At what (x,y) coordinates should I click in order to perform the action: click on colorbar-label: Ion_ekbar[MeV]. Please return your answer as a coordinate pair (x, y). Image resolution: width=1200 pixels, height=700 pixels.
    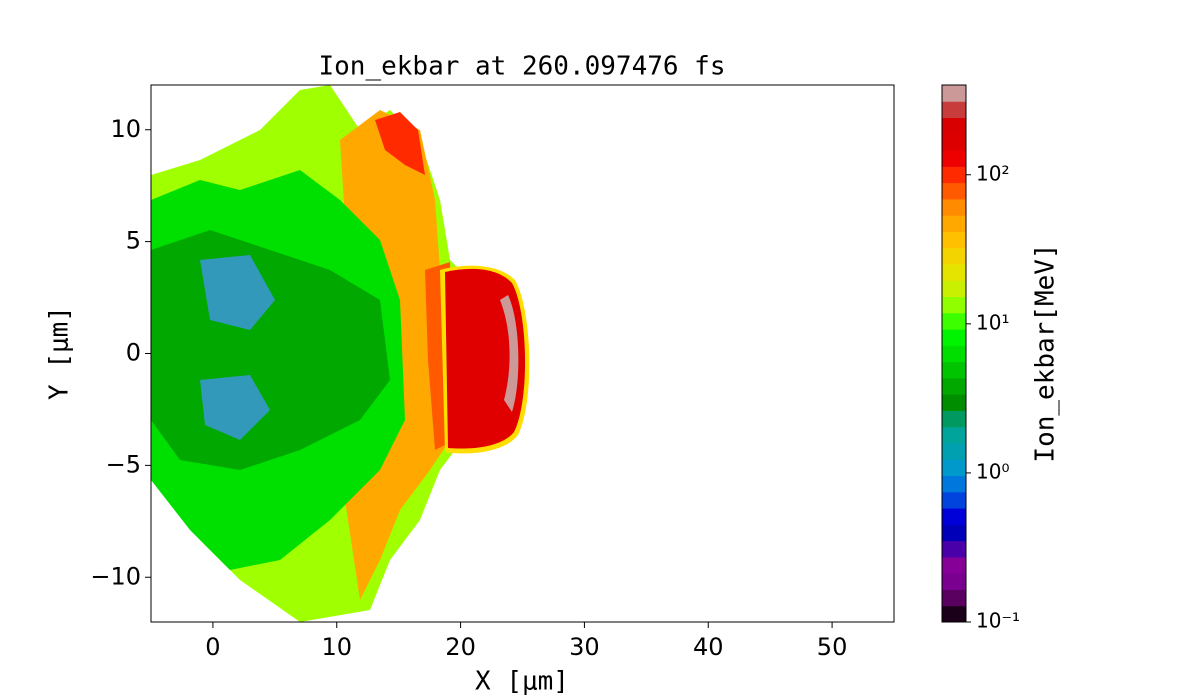
    Looking at the image, I should click on (1046, 352).